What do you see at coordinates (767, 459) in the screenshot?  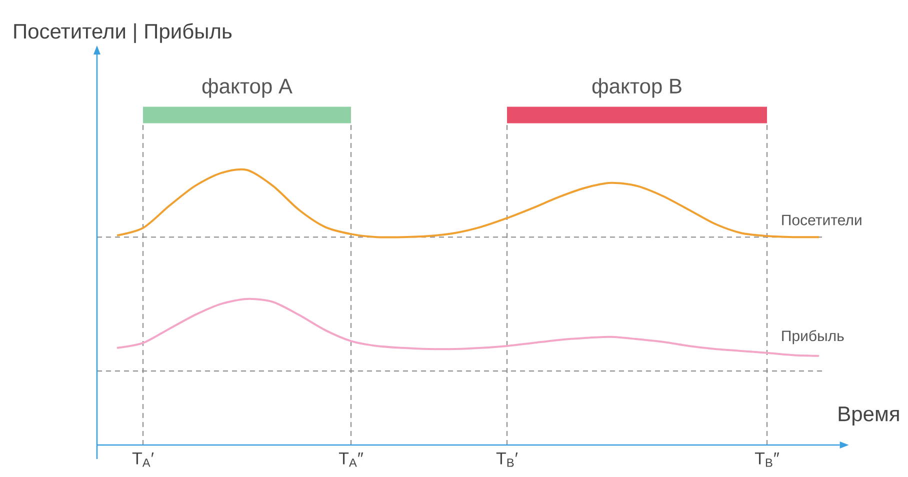 I see `x-tick-label: T$_{B}$″` at bounding box center [767, 459].